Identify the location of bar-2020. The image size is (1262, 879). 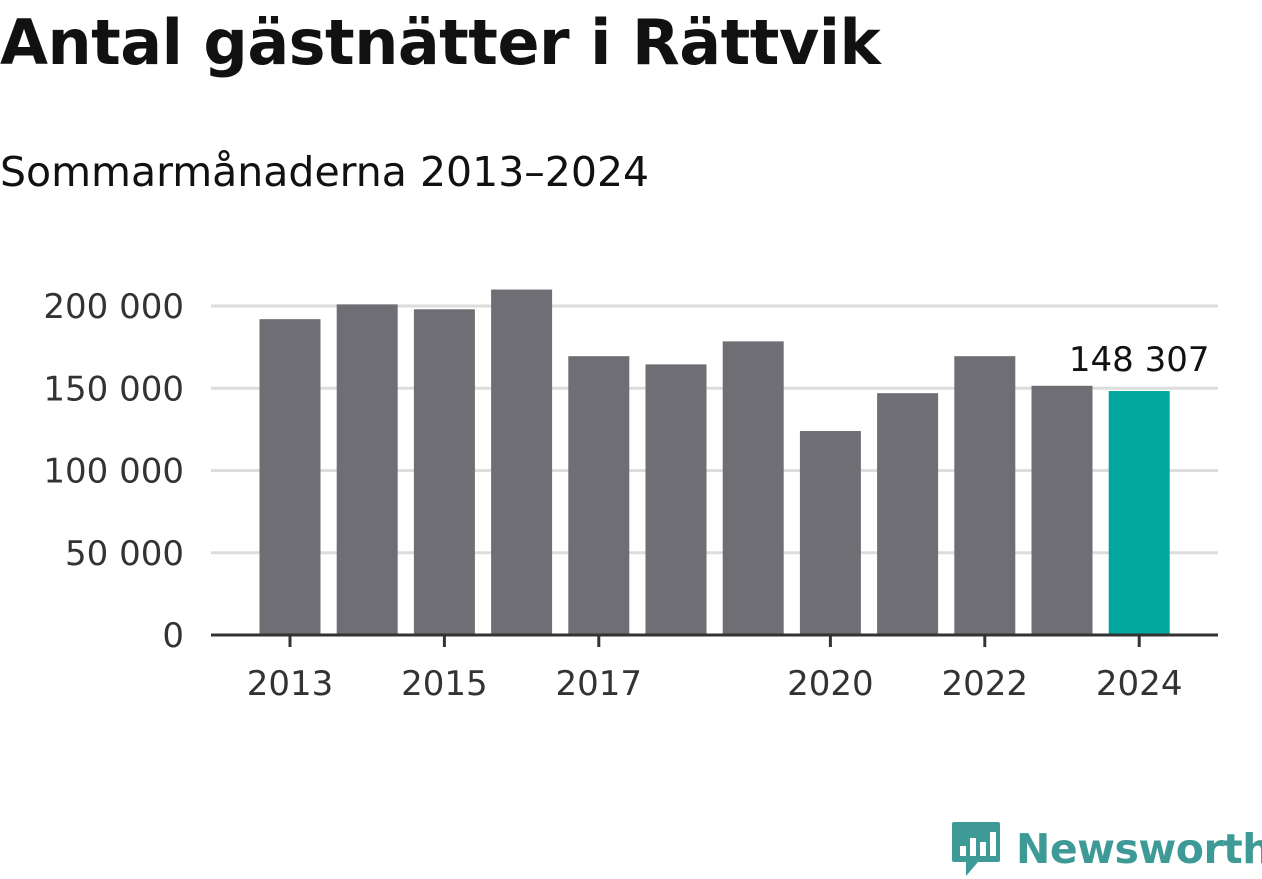
(830, 533).